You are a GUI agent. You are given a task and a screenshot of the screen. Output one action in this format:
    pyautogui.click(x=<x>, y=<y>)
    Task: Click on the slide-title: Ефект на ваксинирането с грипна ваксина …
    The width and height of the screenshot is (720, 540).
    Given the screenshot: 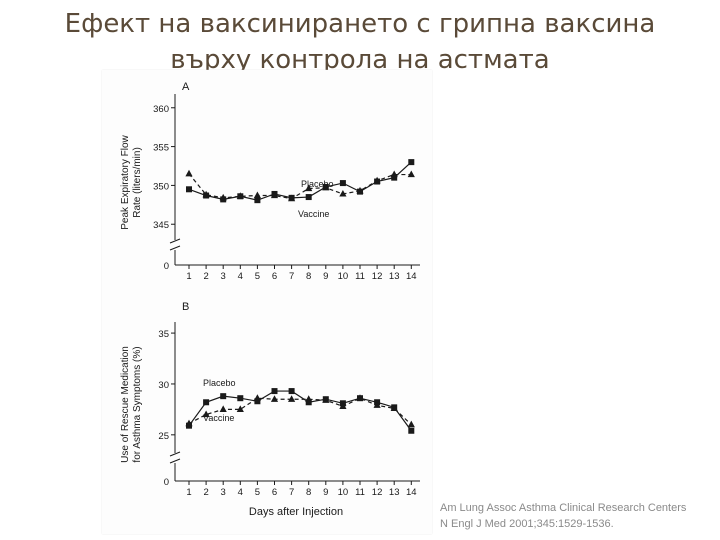 What is the action you would take?
    pyautogui.click(x=360, y=42)
    